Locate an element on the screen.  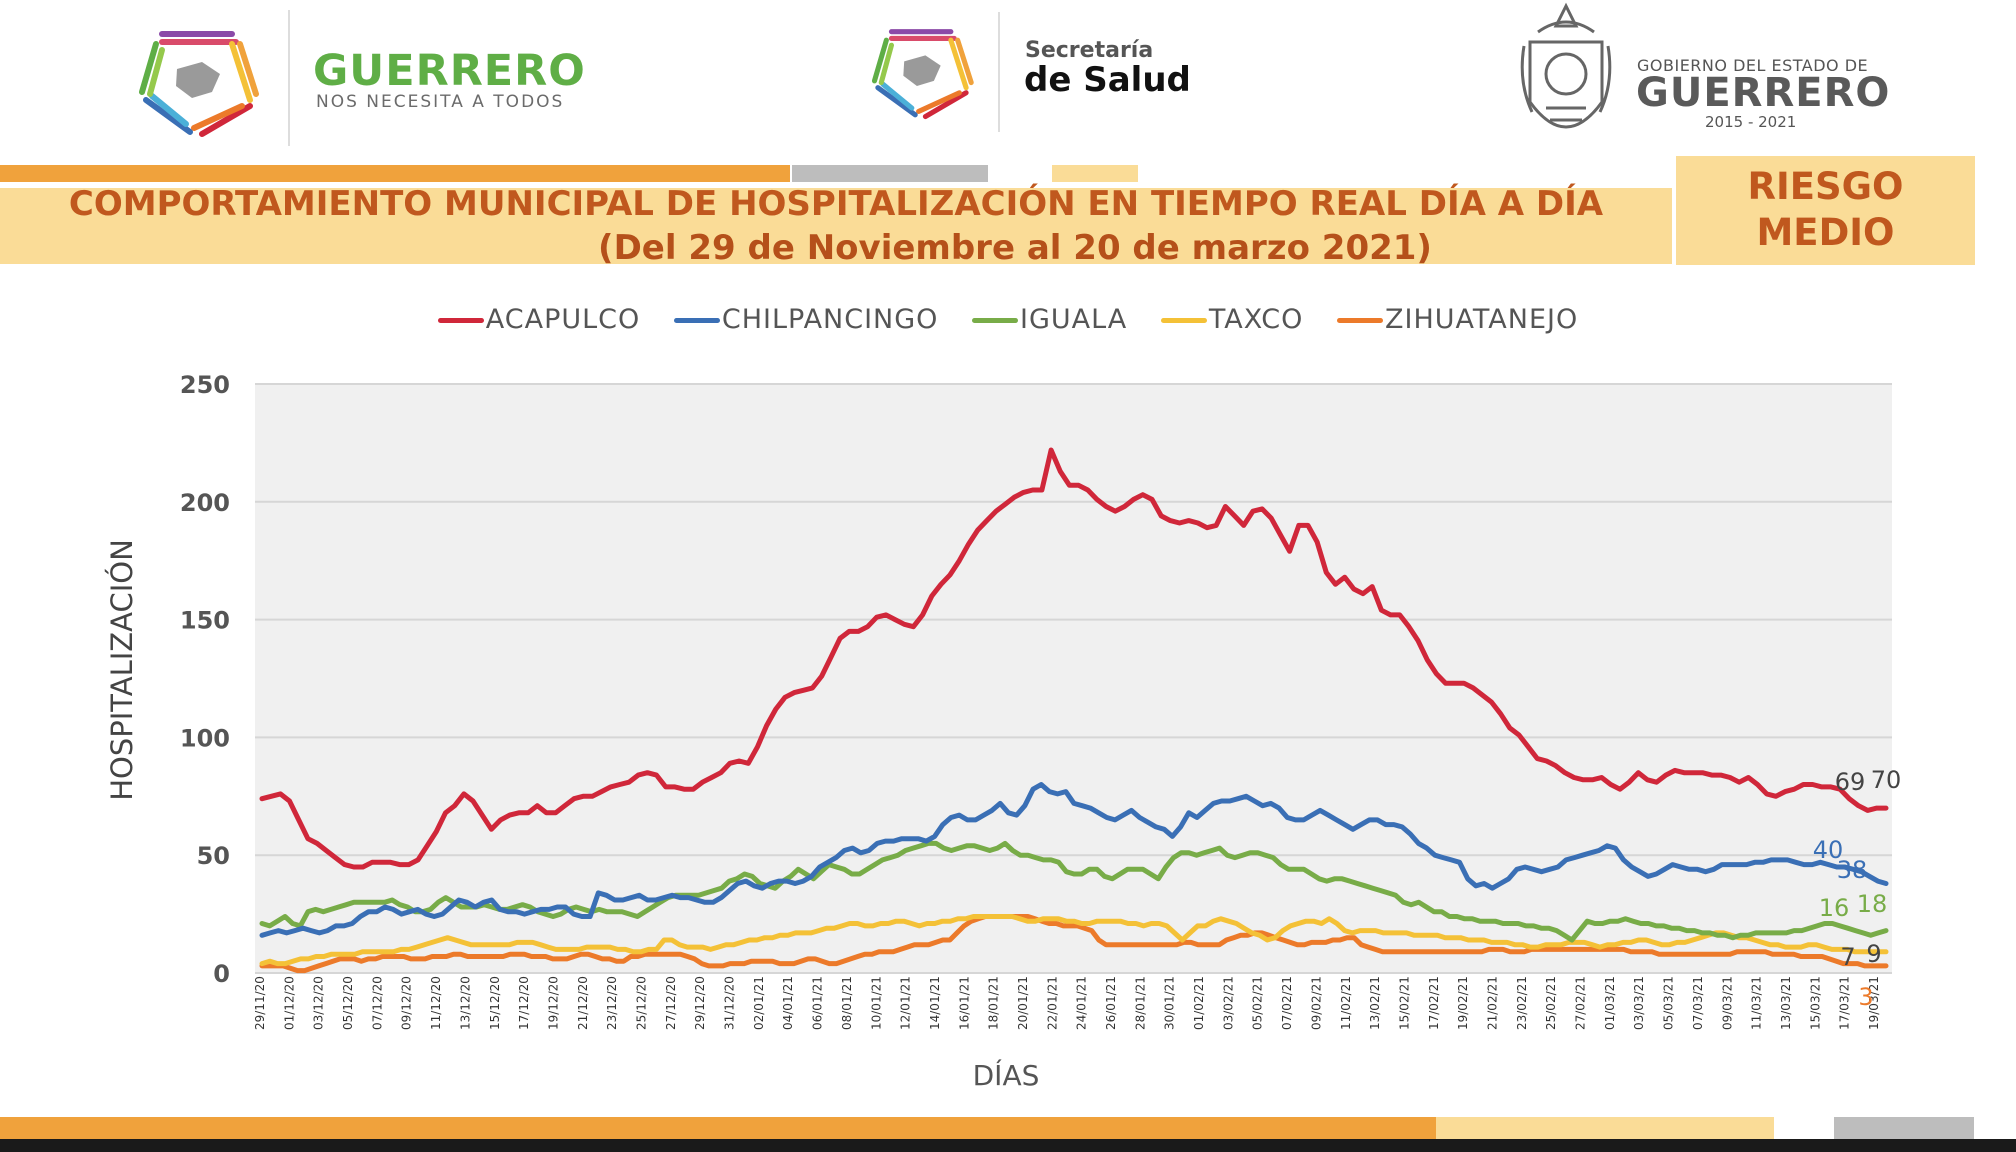
x-tick-label: 30/01/21 is located at coordinates (1170, 1003).